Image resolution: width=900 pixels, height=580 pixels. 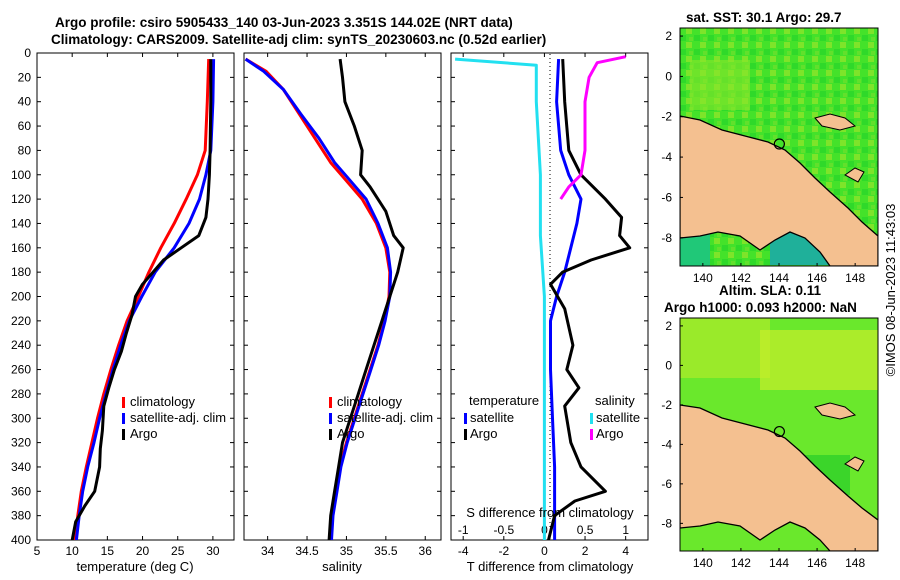 I want to click on sst-float-marker, so click(x=779, y=144).